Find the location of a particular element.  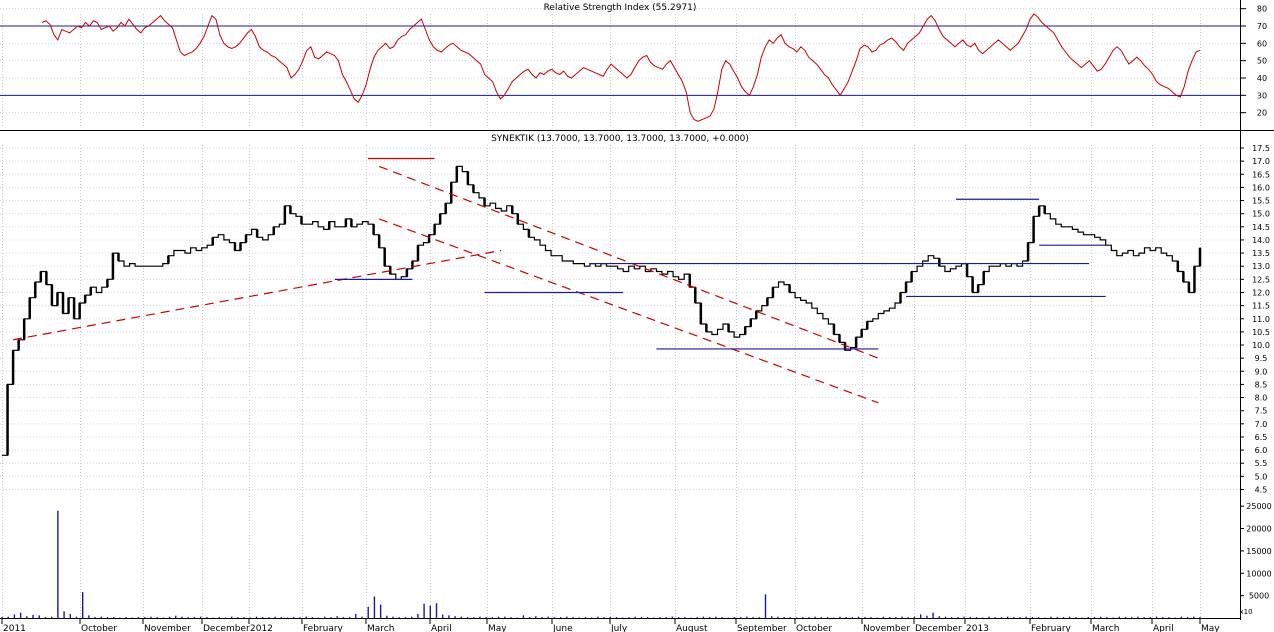

y-tick-label: 17.0 is located at coordinates (1261, 161).